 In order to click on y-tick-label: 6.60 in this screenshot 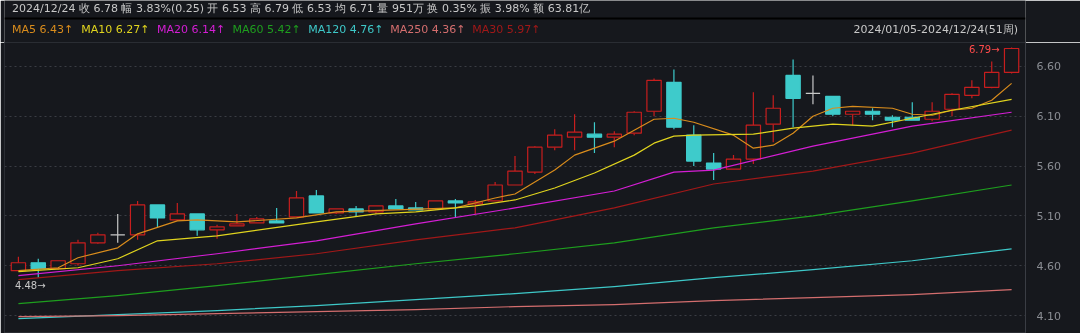, I will do `click(1048, 67)`.